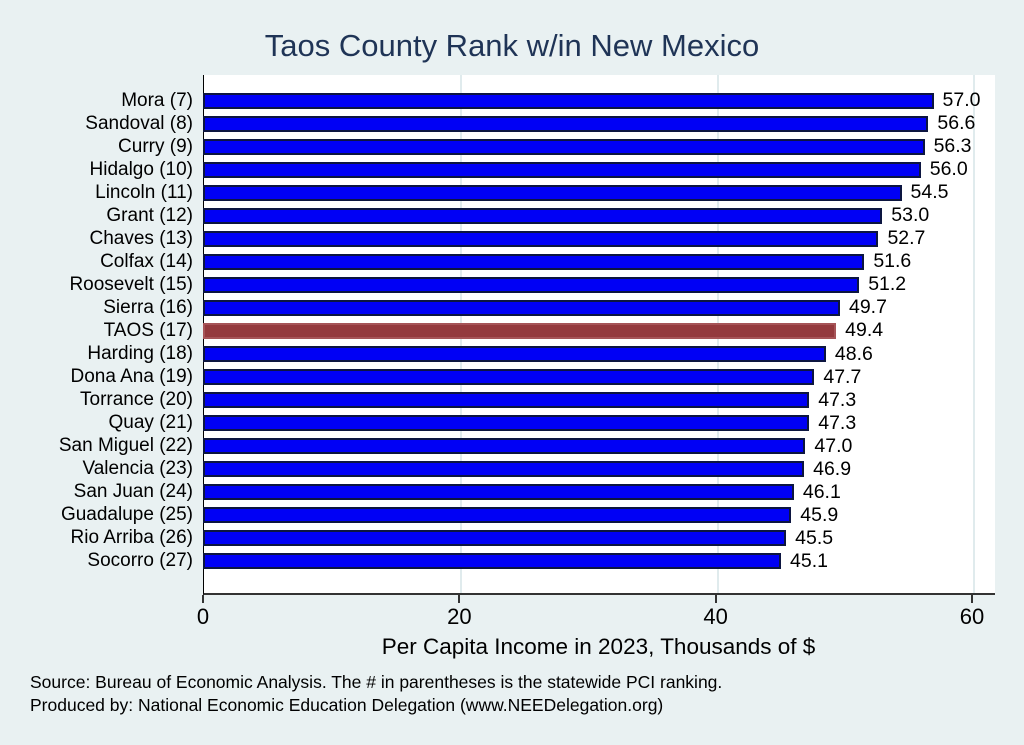 The height and width of the screenshot is (745, 1024). Describe the element at coordinates (459, 616) in the screenshot. I see `x-tick-label: 20` at that location.